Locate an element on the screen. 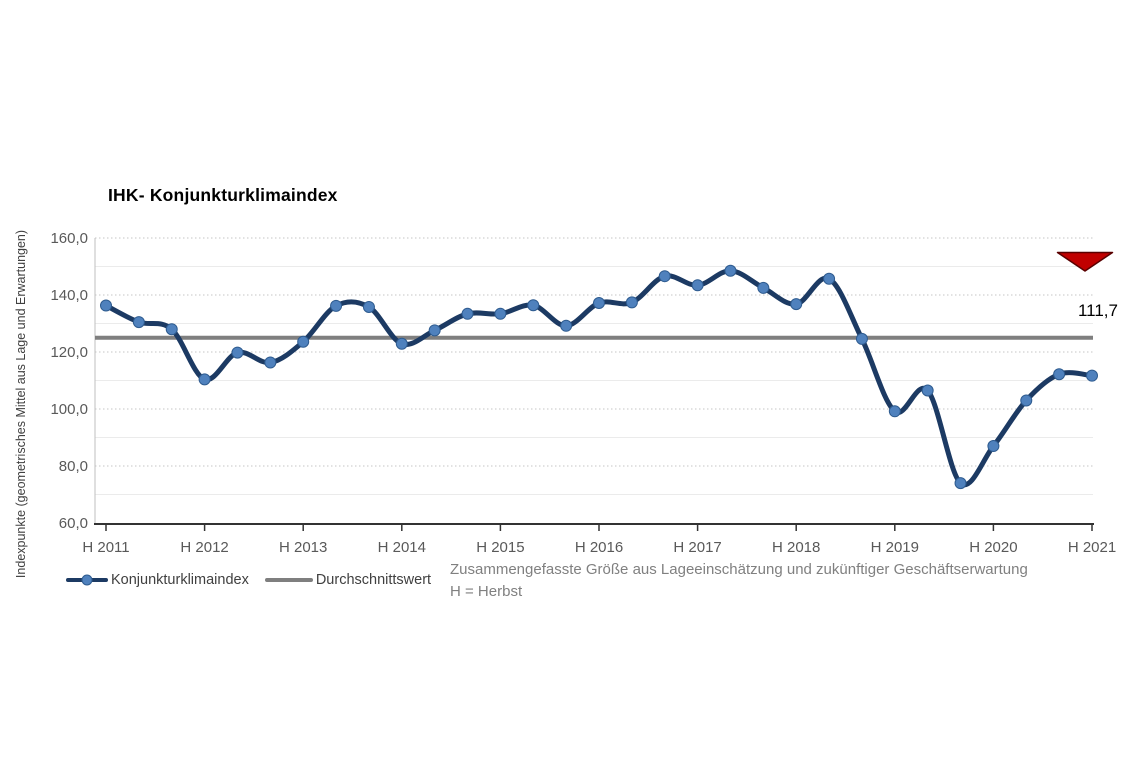 Image resolution: width=1140 pixels, height=760 pixels. x-tick-label: H 2011 is located at coordinates (105, 547).